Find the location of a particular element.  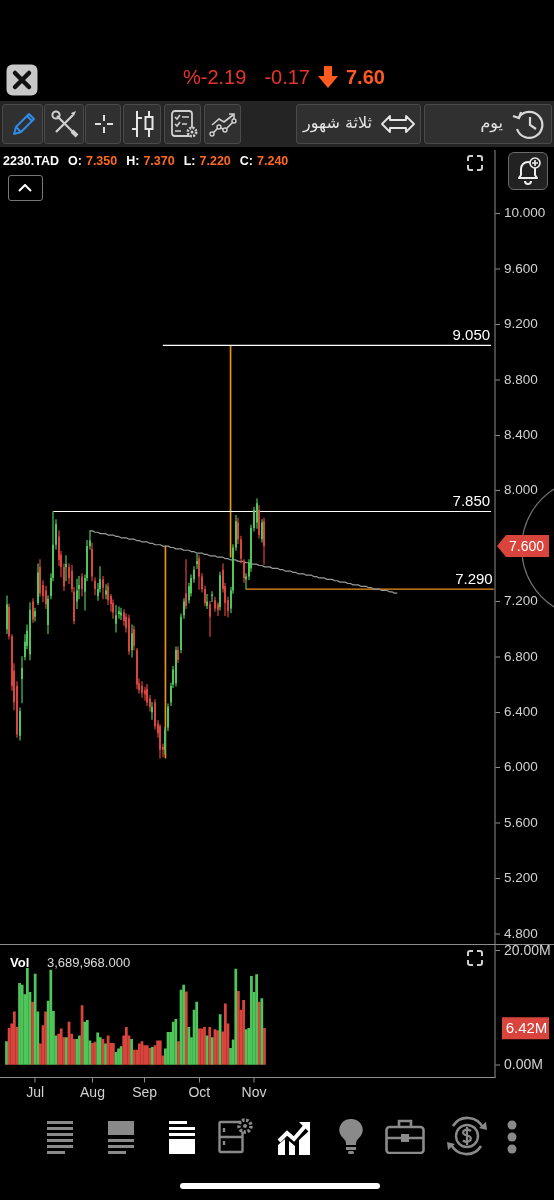

interval-button: يوم is located at coordinates (488, 124).